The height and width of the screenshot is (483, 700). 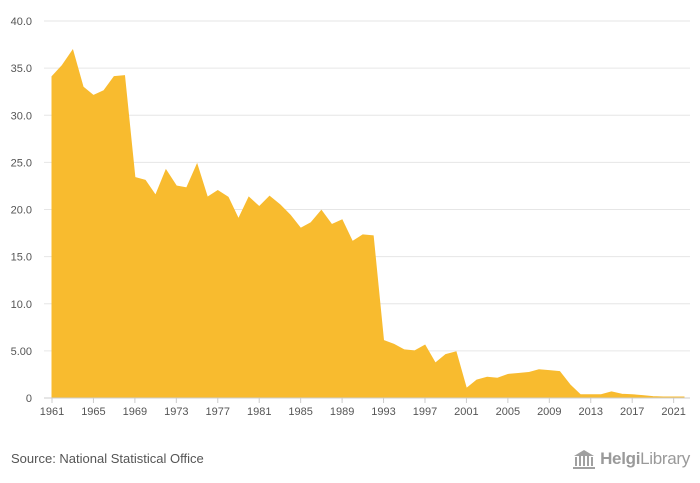 What do you see at coordinates (107, 458) in the screenshot?
I see `source-note: Source: National Statistical Office` at bounding box center [107, 458].